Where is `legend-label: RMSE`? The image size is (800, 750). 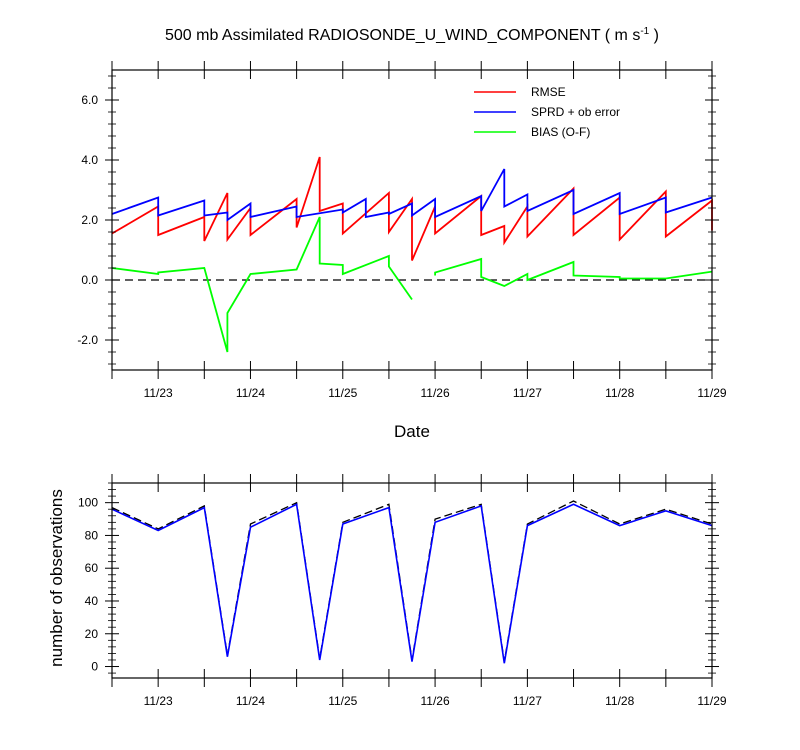 legend-label: RMSE is located at coordinates (548, 92).